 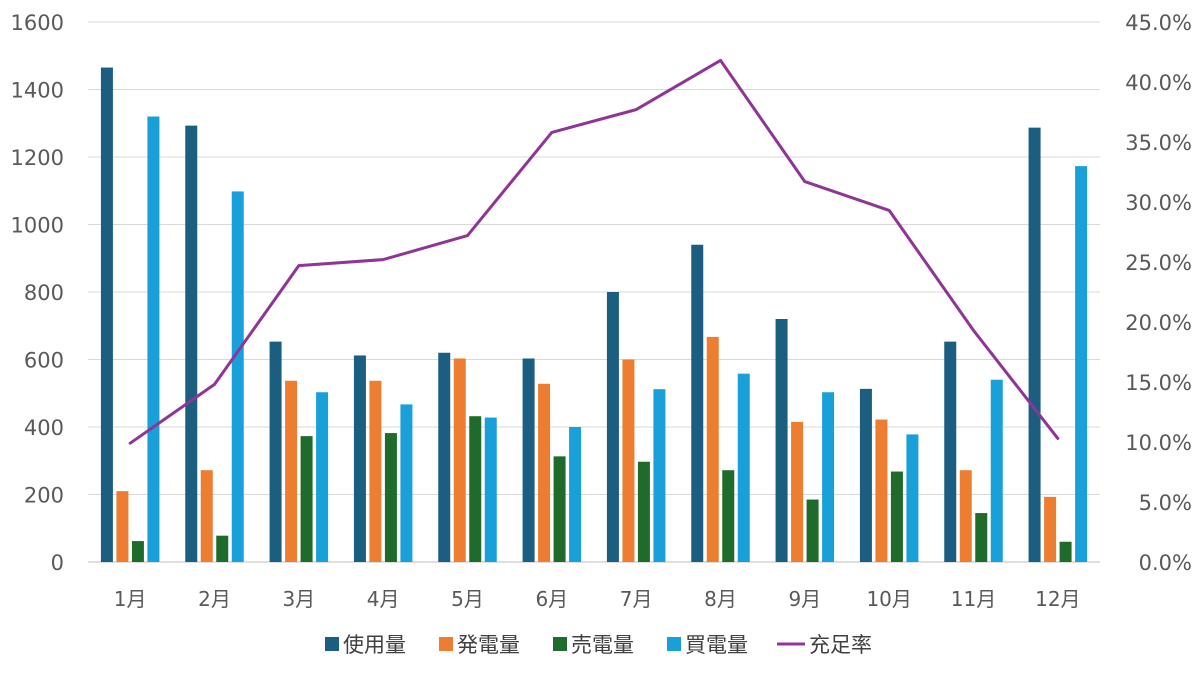 What do you see at coordinates (37, 91) in the screenshot?
I see `left-tick-label: 1400` at bounding box center [37, 91].